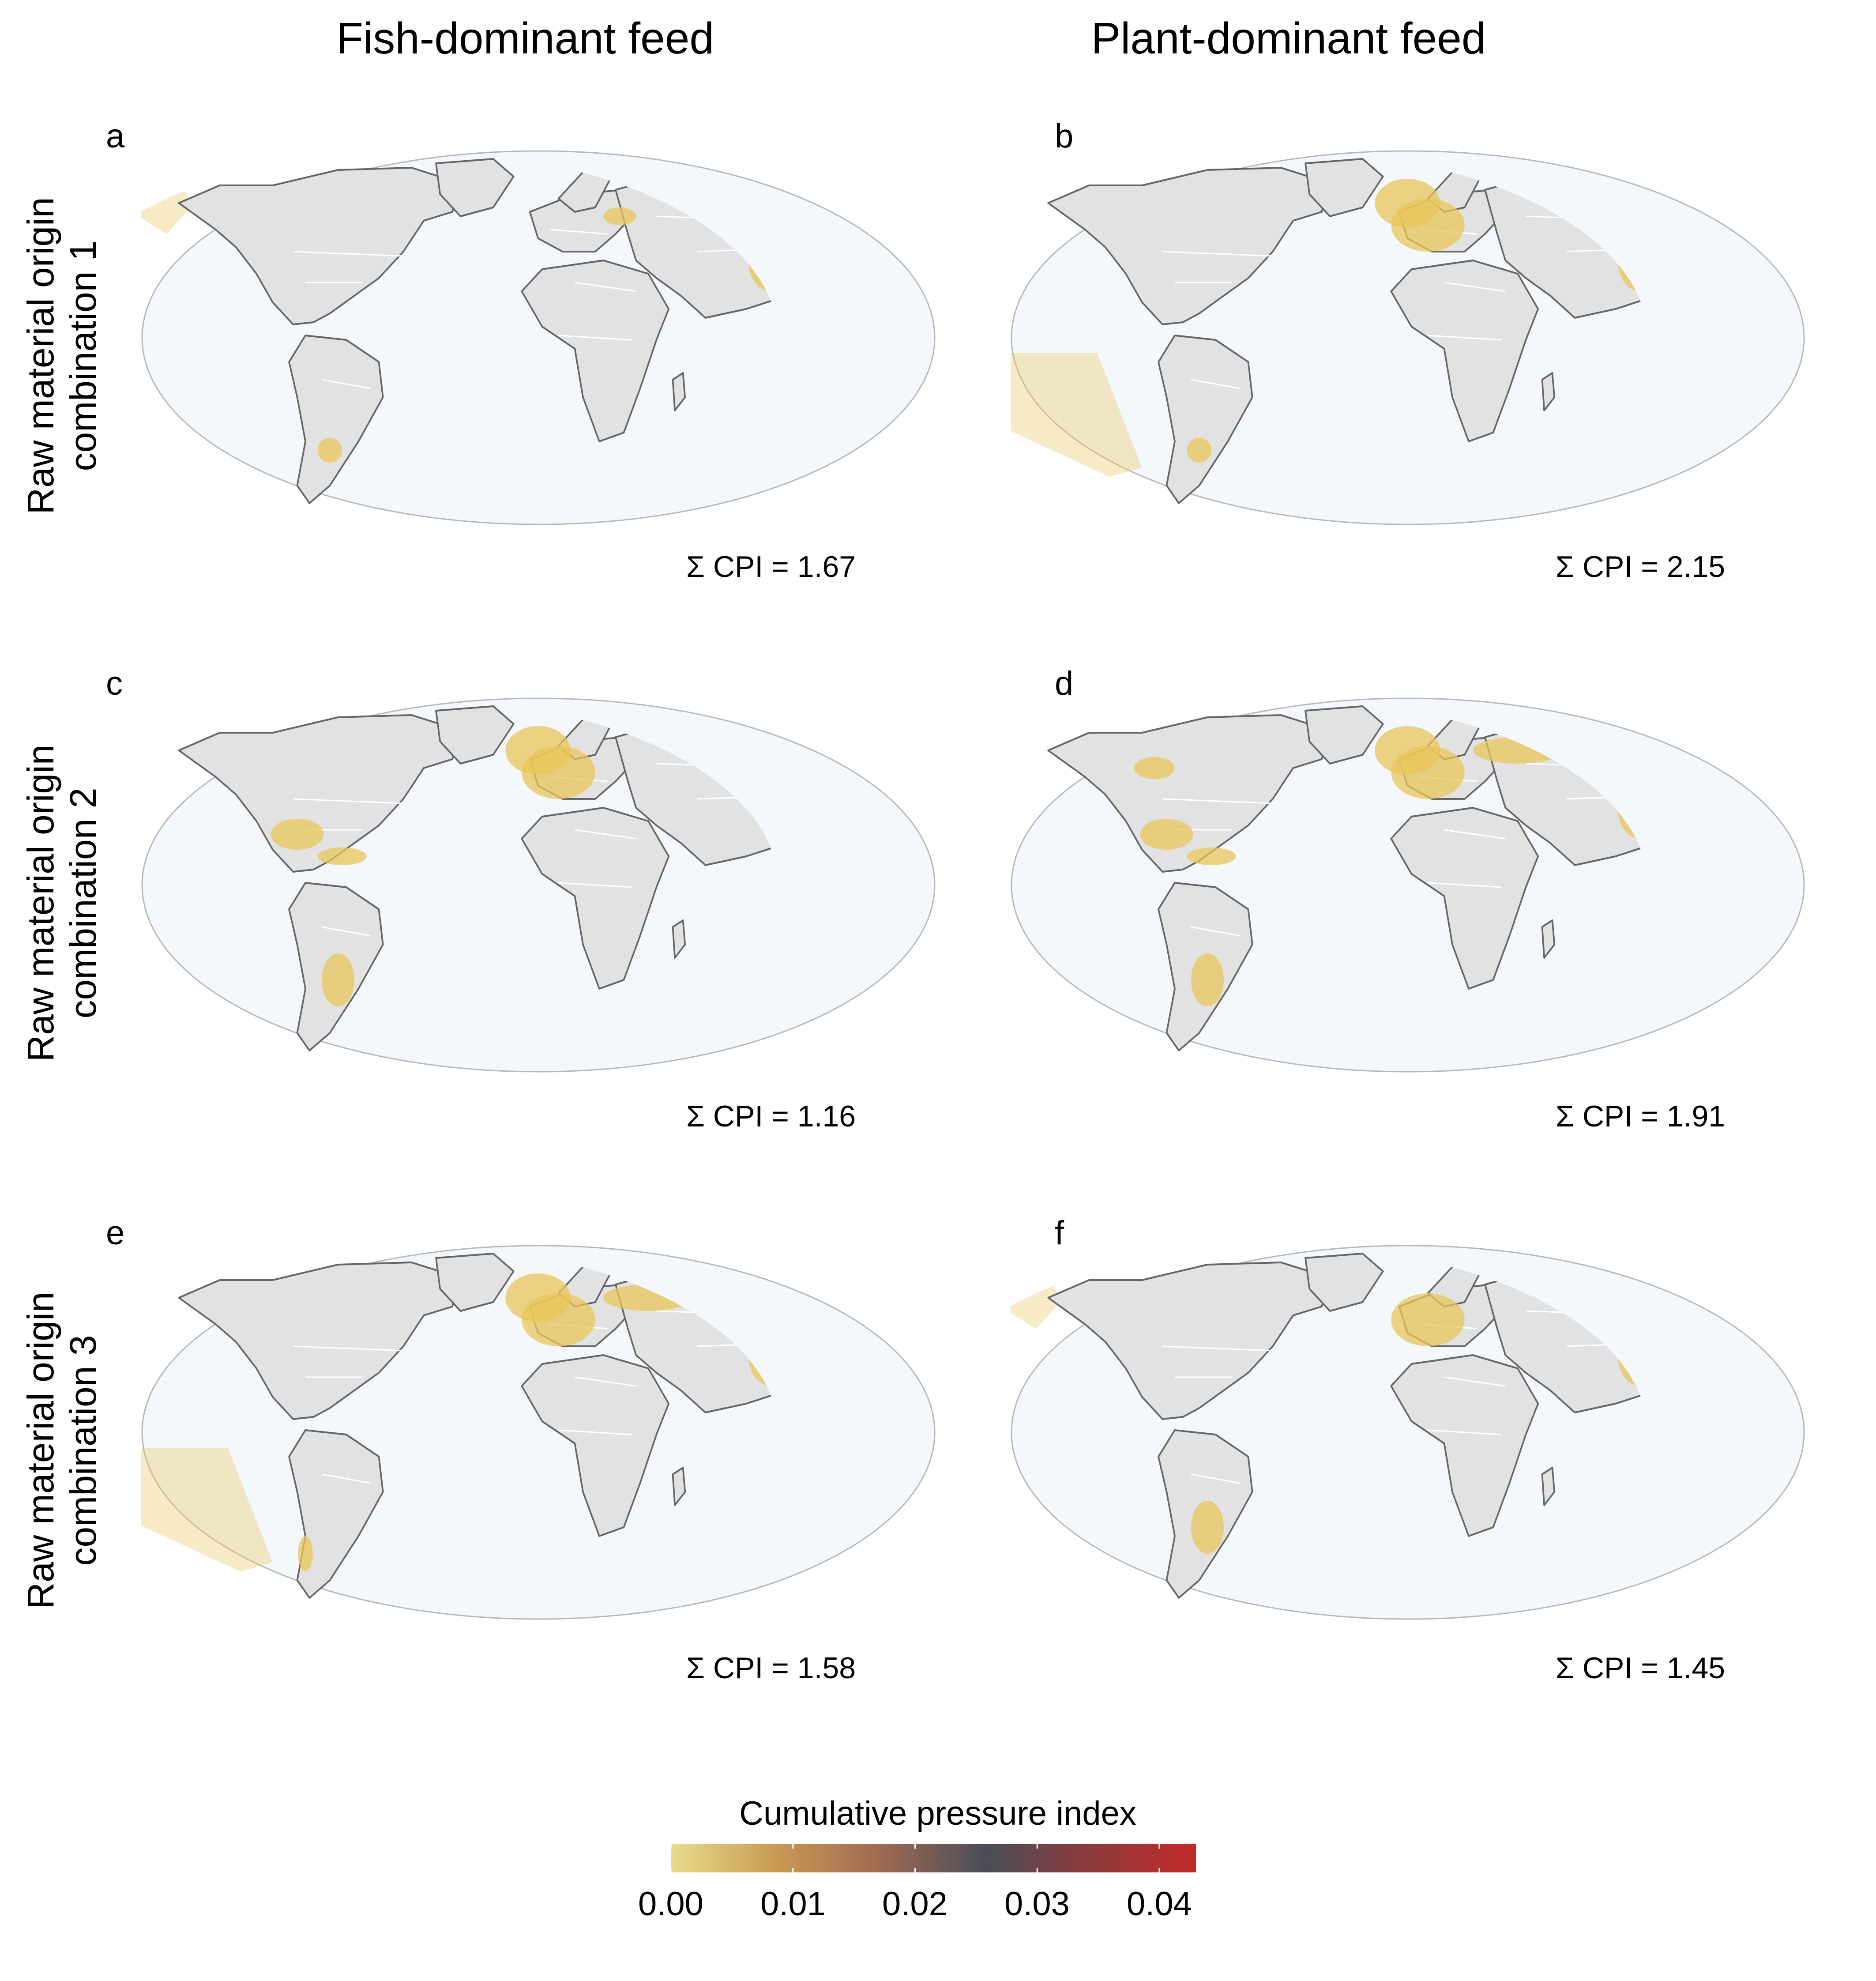 The height and width of the screenshot is (1981, 1876). Describe the element at coordinates (1159, 1904) in the screenshot. I see `legend-tick-4: 0.04` at that location.